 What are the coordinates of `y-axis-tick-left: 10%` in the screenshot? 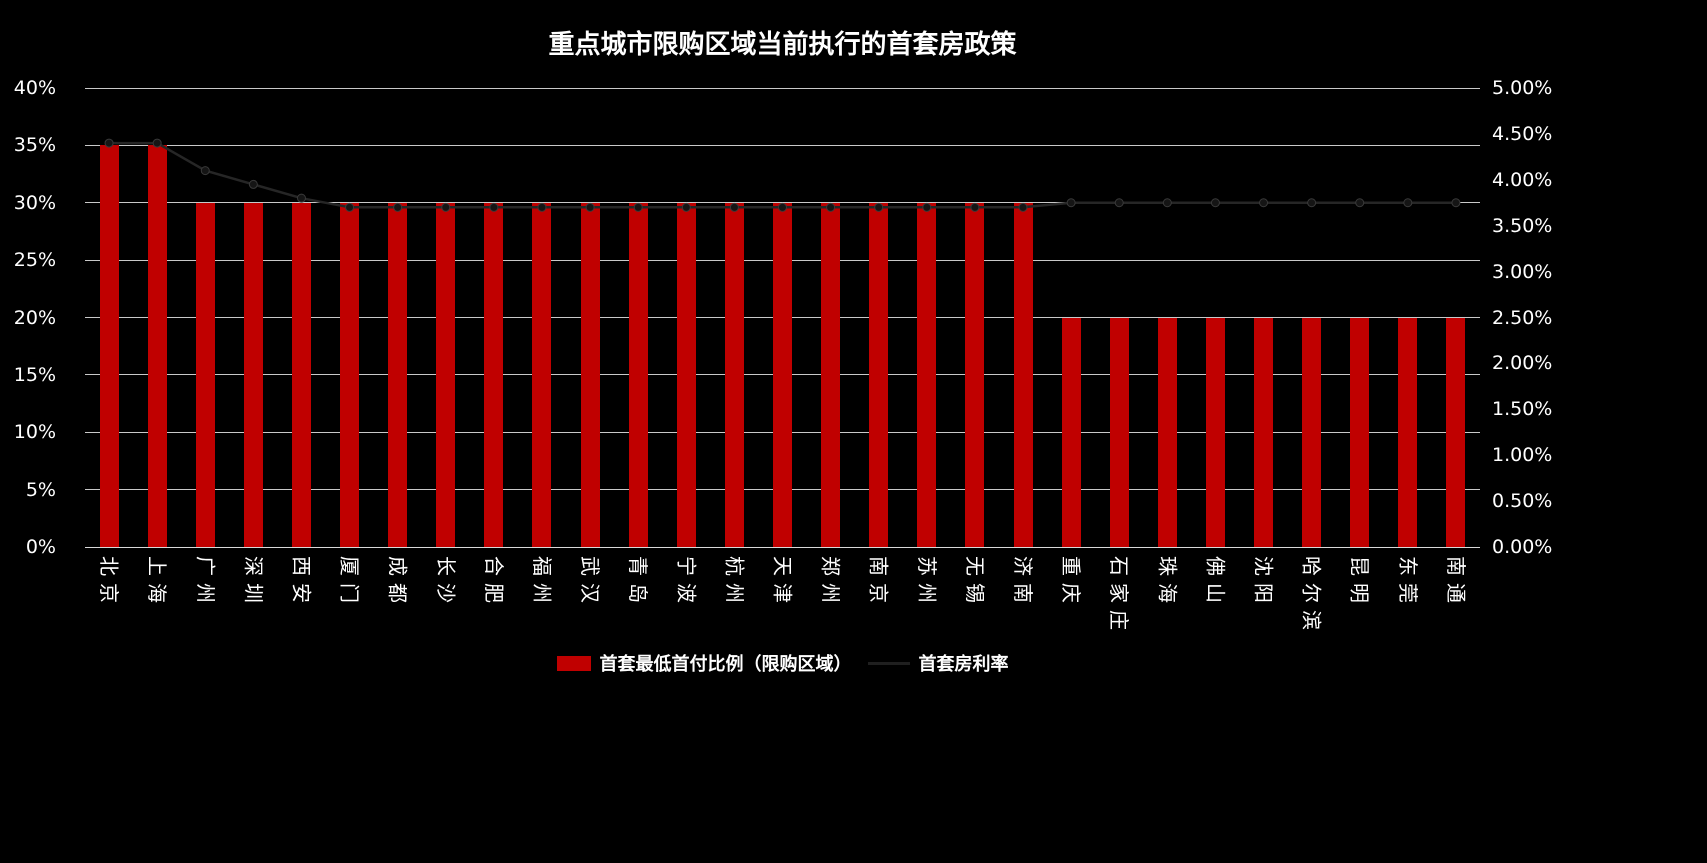 It's located at (34, 432).